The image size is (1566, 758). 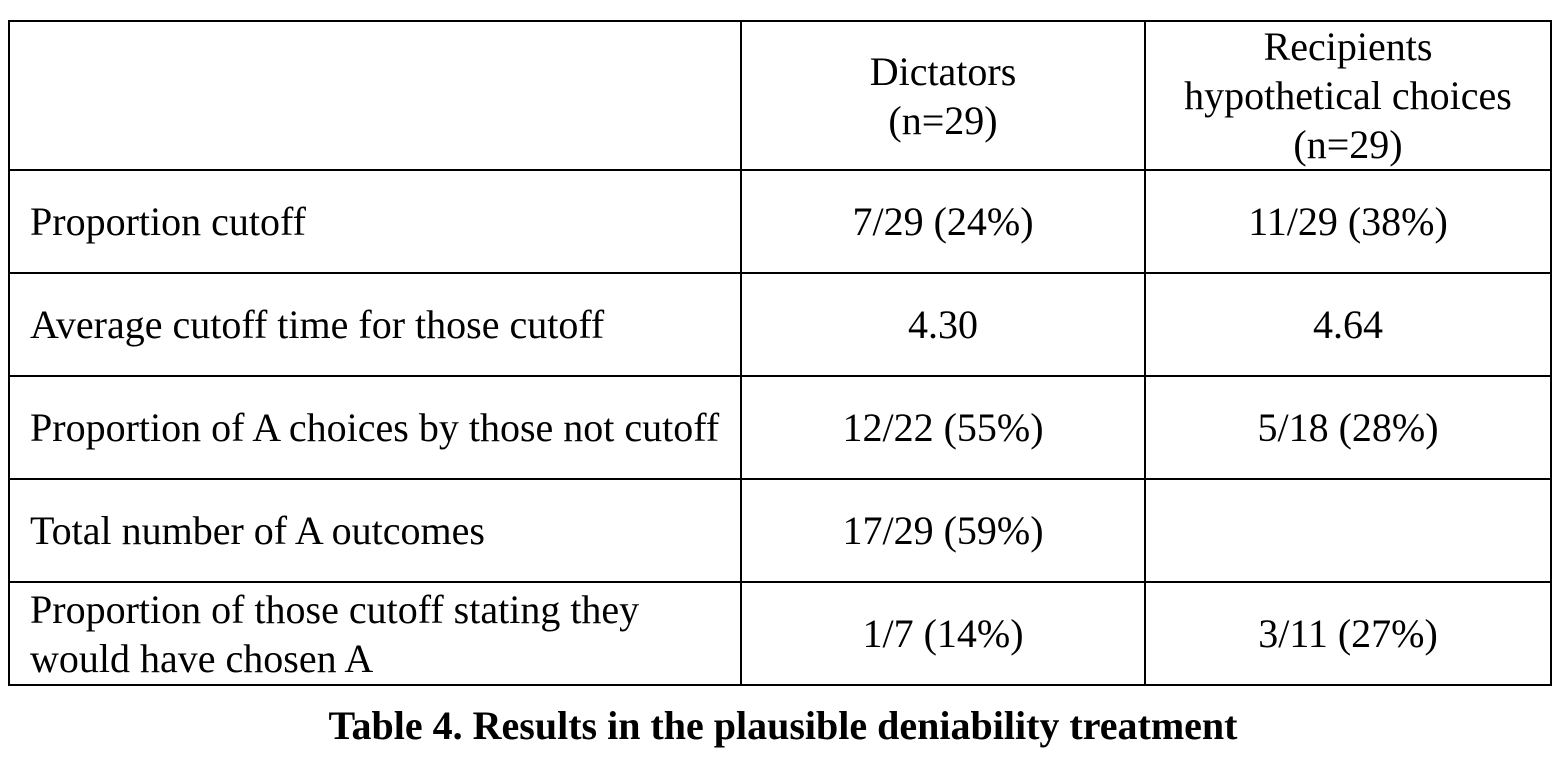 What do you see at coordinates (1348, 324) in the screenshot?
I see `recipients-value: 4.64` at bounding box center [1348, 324].